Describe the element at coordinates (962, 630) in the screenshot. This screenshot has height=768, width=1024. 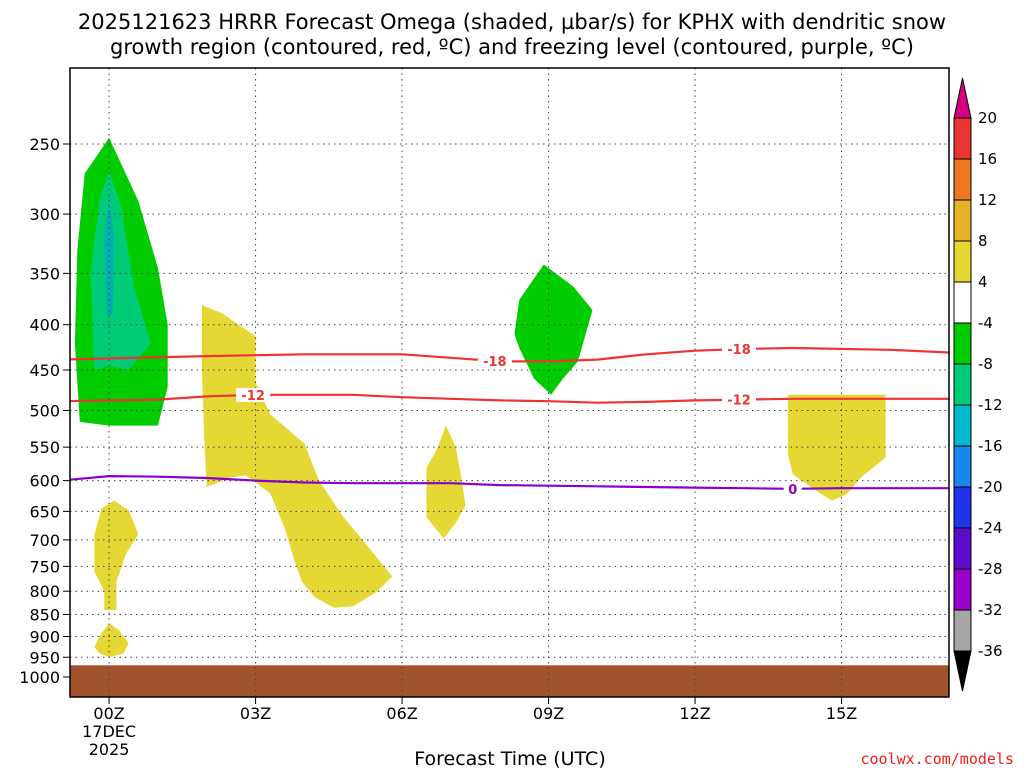
I see `colorbar-bin--36-to--32` at that location.